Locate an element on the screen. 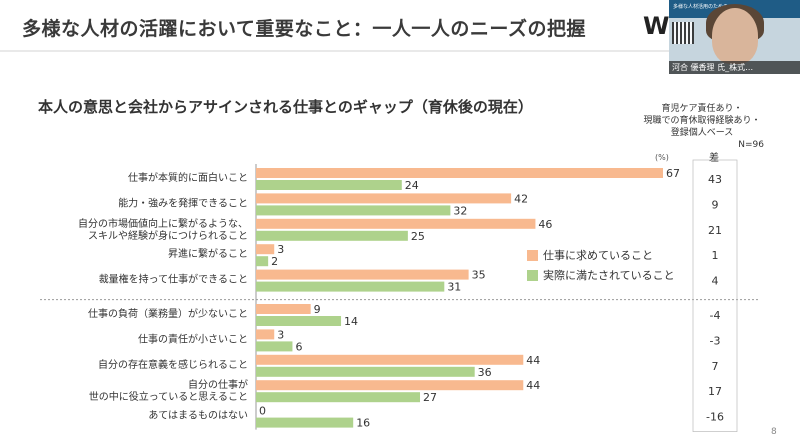 Image resolution: width=800 pixels, height=443 pixels. category-label: 仕事の負荷（業務量）が少ないこと is located at coordinates (168, 313).